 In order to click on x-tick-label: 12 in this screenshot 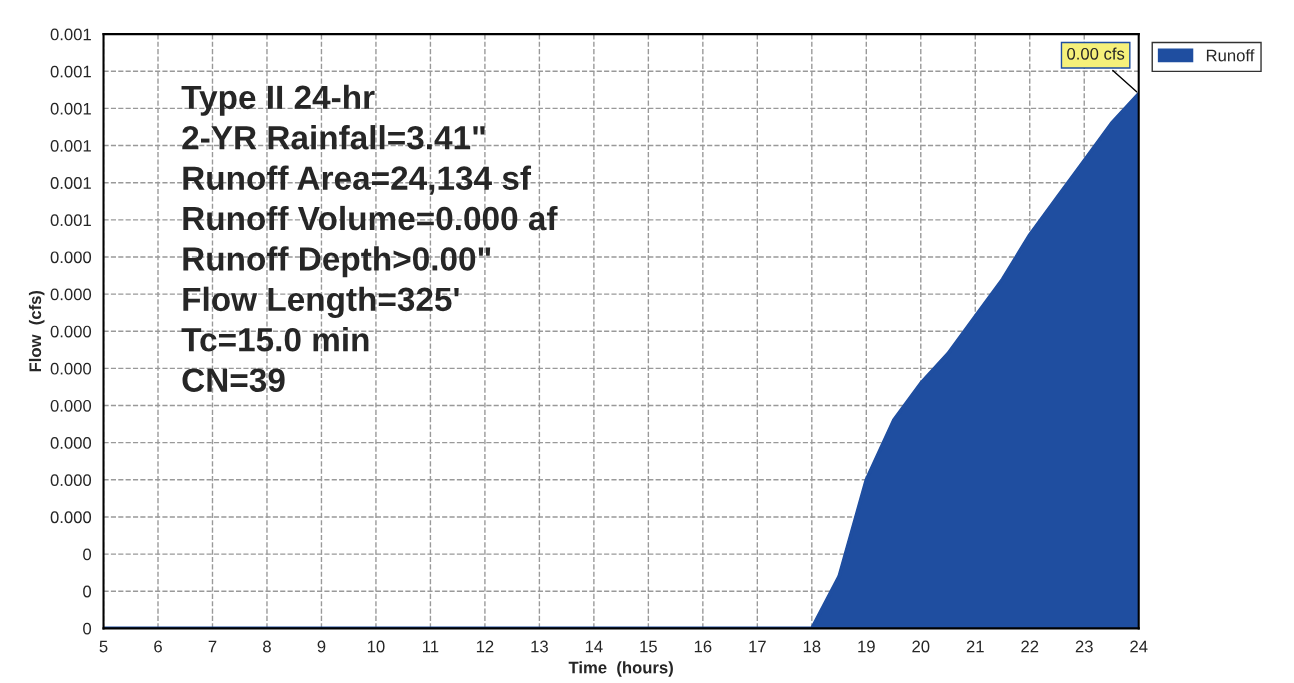, I will do `click(485, 646)`.